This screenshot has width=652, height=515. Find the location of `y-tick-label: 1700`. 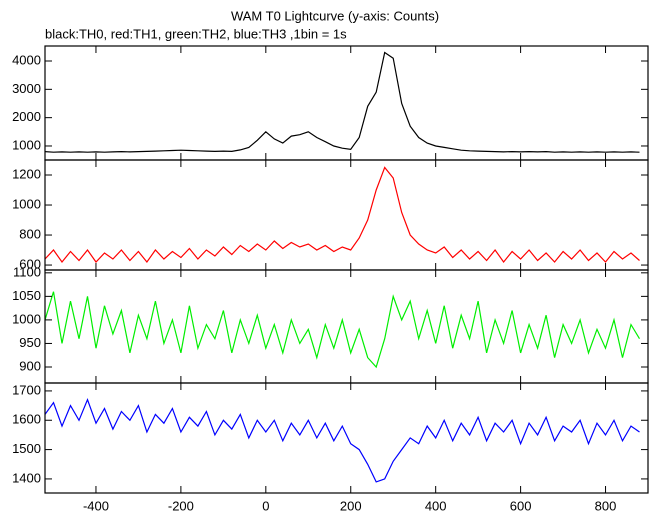

y-tick-label: 1700 is located at coordinates (26, 389).